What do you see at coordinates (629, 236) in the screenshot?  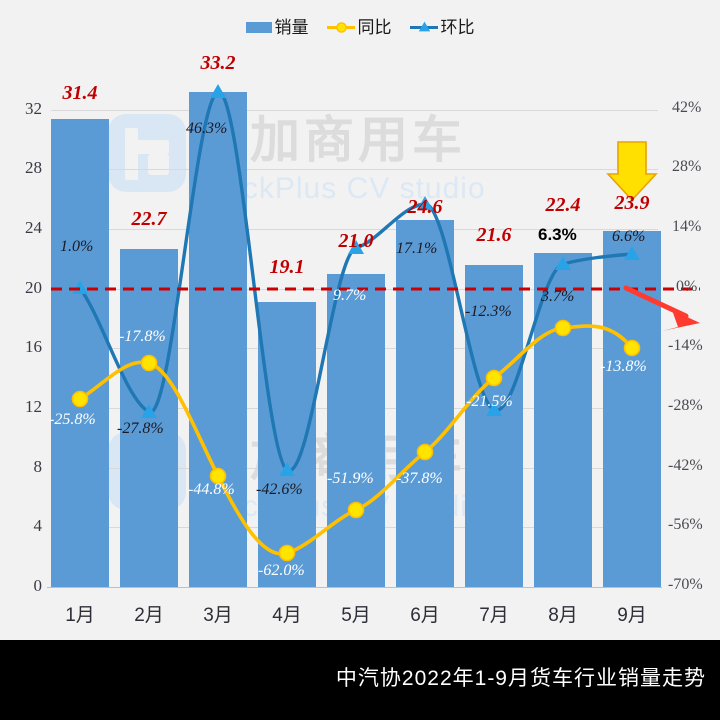 I see `mom-label-sep: 6.6%` at bounding box center [629, 236].